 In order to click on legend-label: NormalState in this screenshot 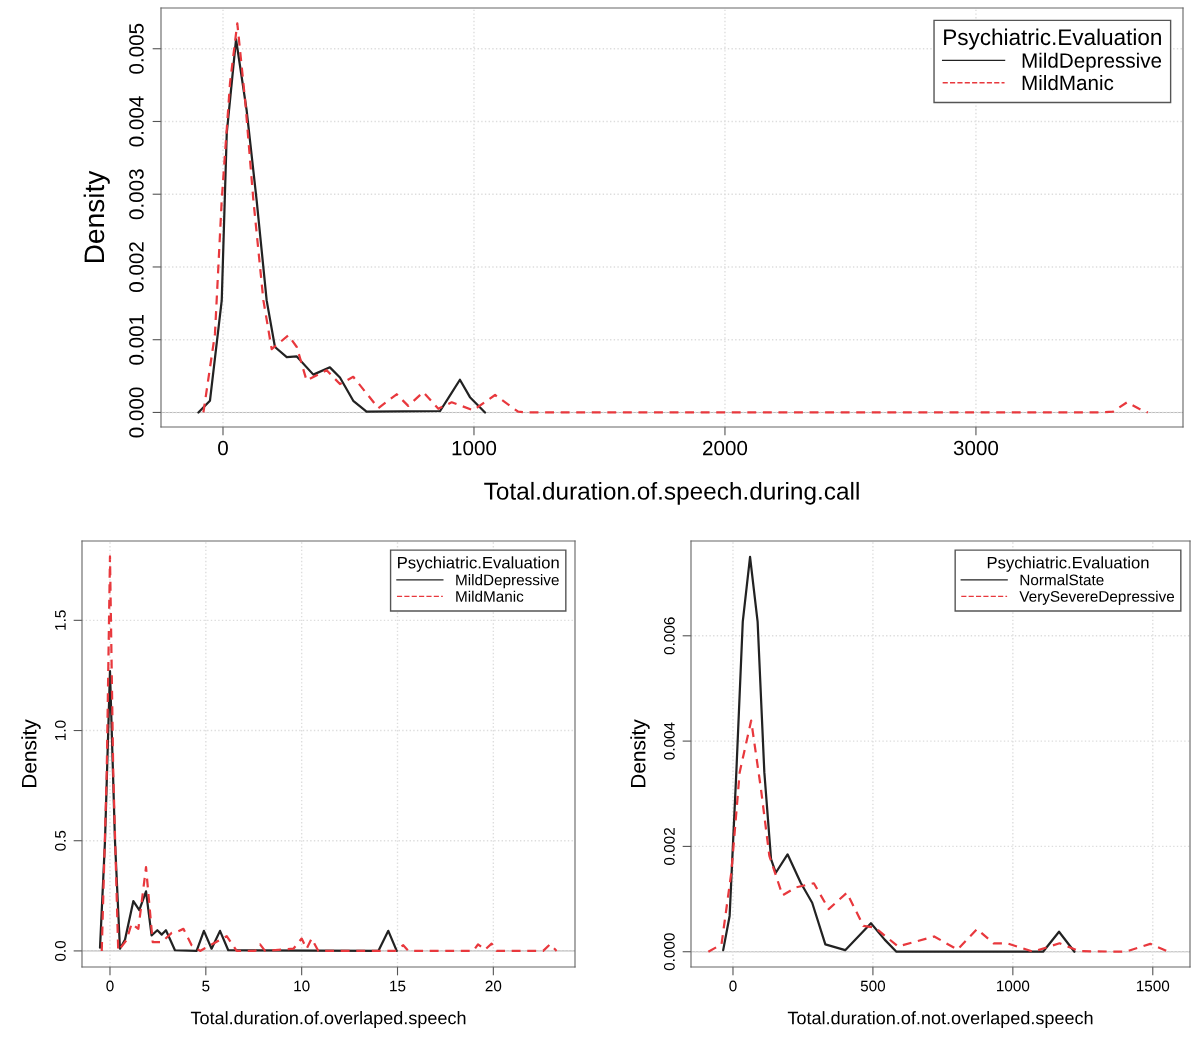, I will do `click(1062, 580)`.